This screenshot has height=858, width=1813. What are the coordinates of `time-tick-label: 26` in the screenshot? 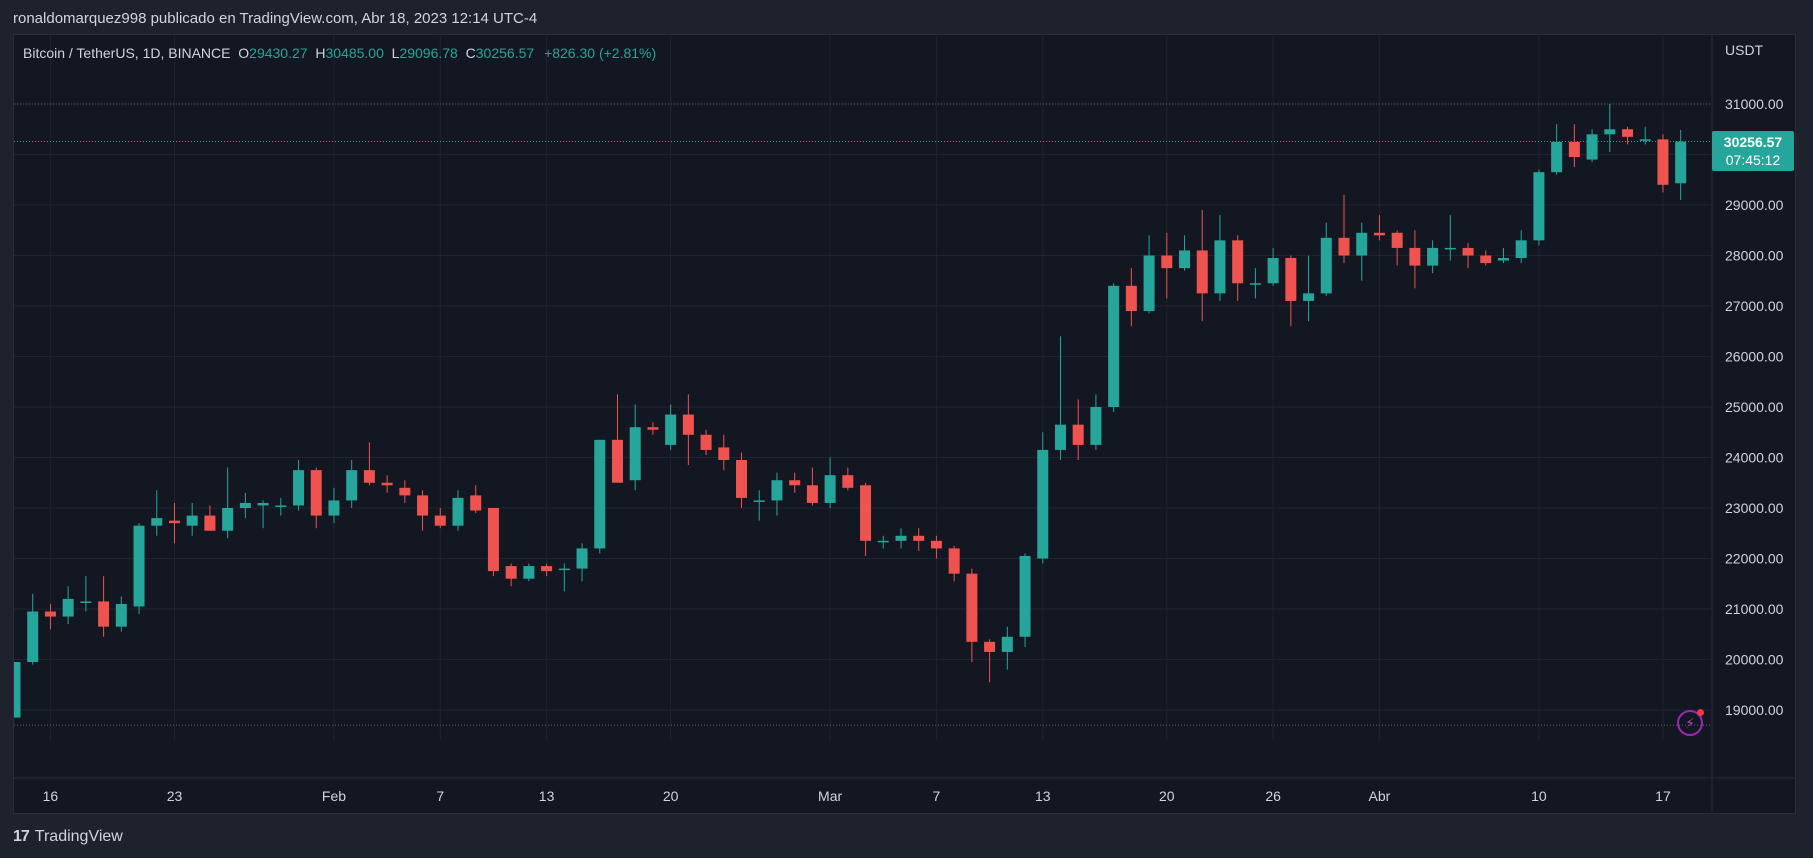 It's located at (1273, 796).